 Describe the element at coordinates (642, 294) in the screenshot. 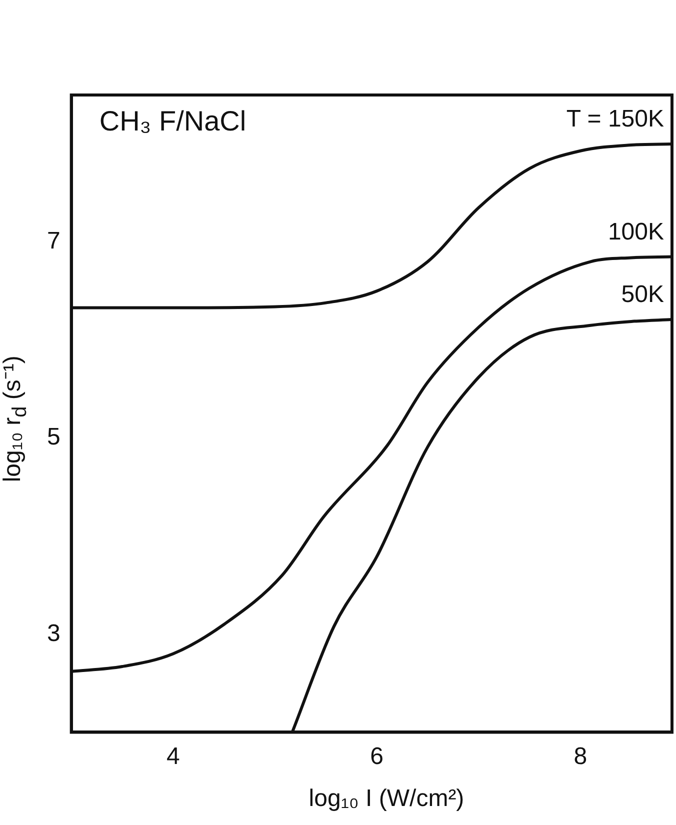

I see `annotation: 50K` at that location.